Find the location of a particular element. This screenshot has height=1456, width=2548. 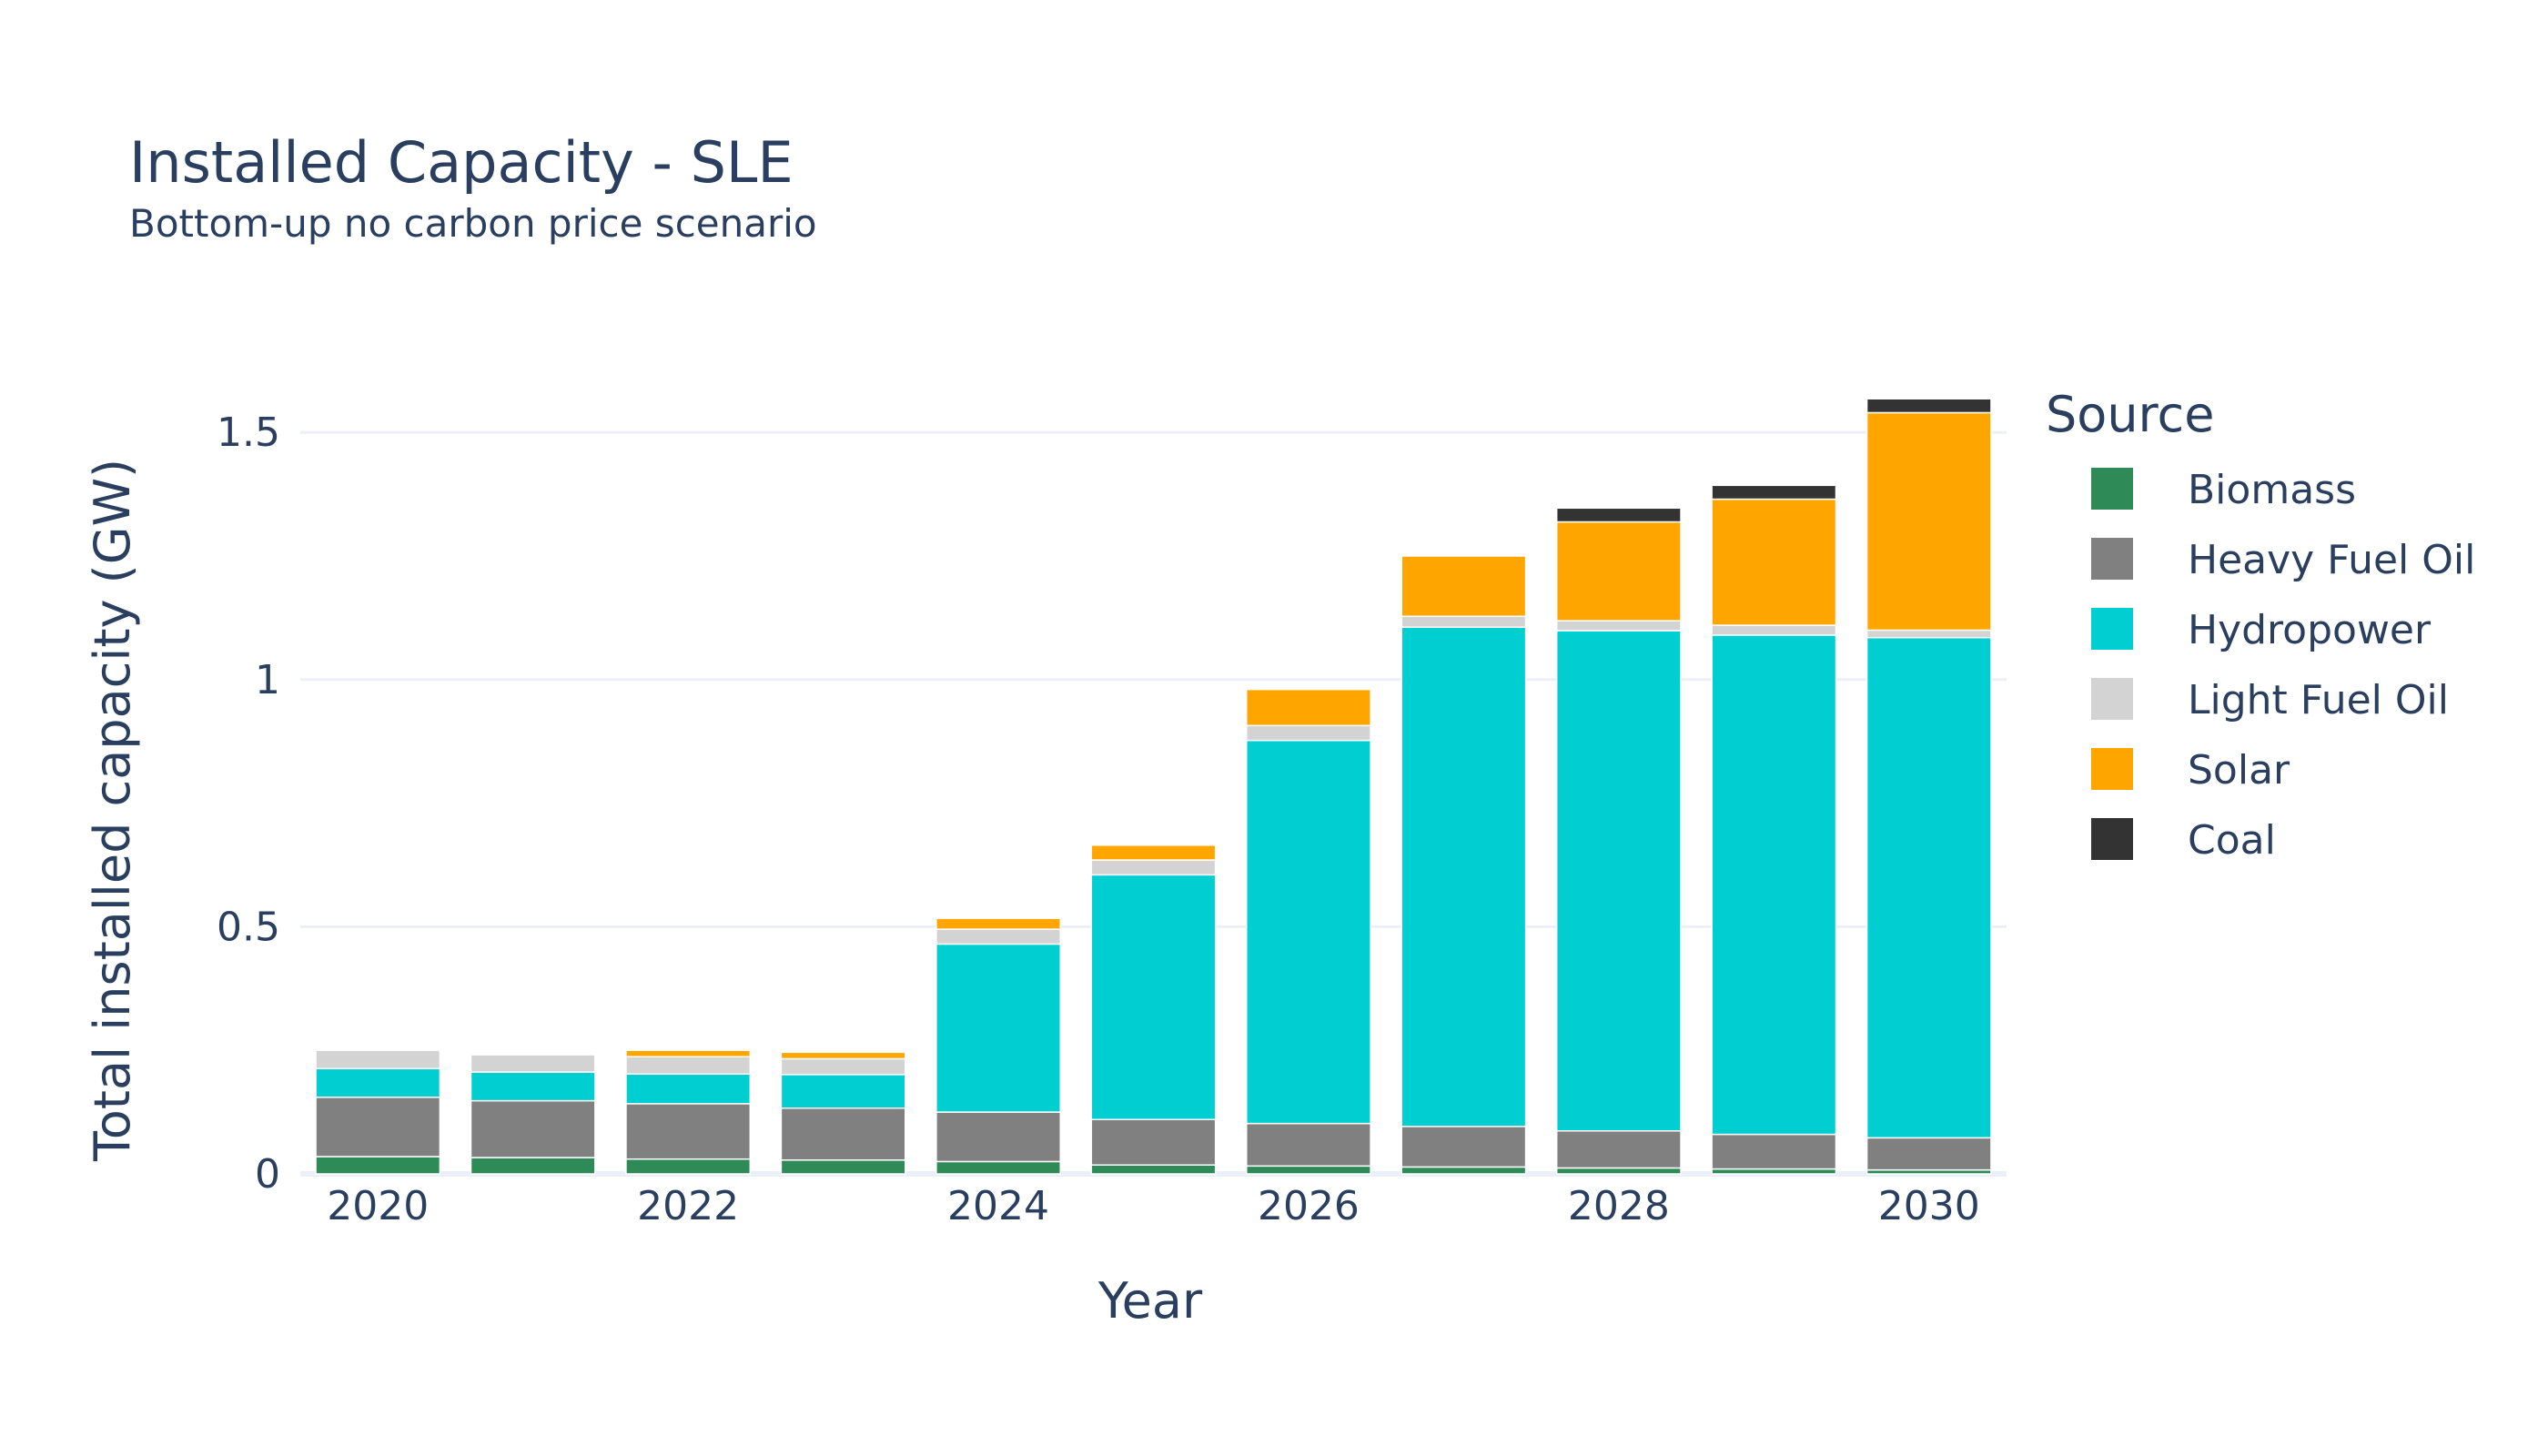

legend-label: Coal is located at coordinates (2232, 841).